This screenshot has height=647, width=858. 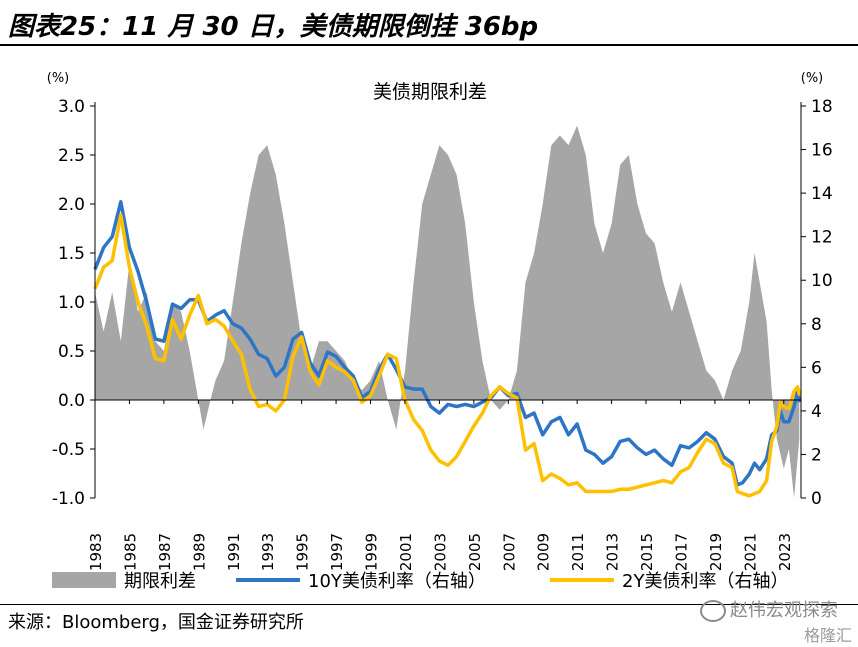 I want to click on right-tick-label: 2, so click(x=816, y=455).